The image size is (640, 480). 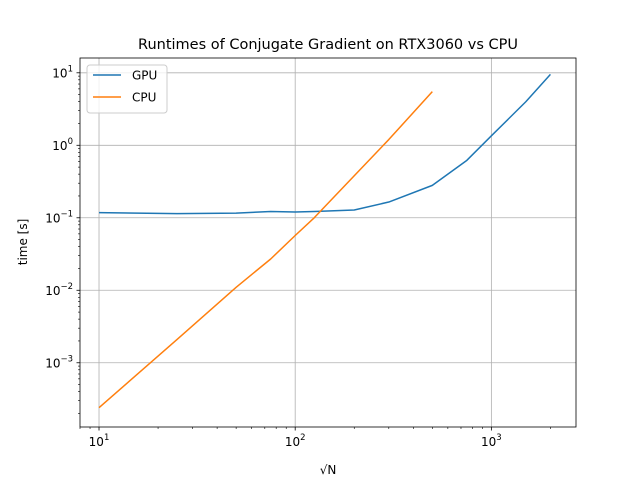 I want to click on y-tick-label: 10⁻², so click(x=59, y=290).